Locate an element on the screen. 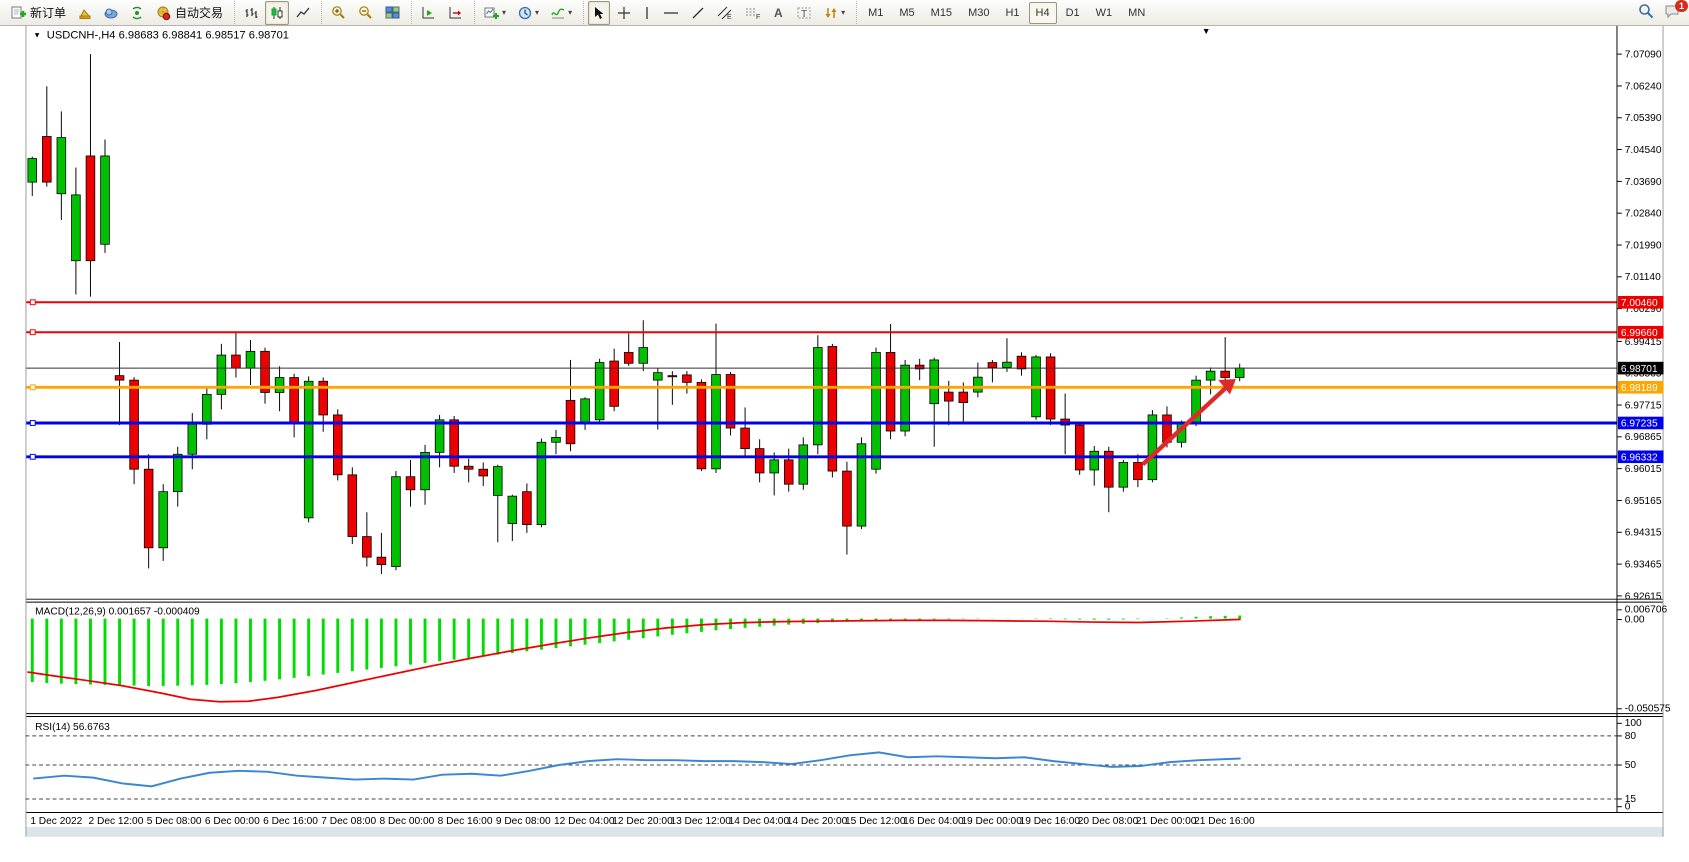  market-watch-button is located at coordinates (111, 13).